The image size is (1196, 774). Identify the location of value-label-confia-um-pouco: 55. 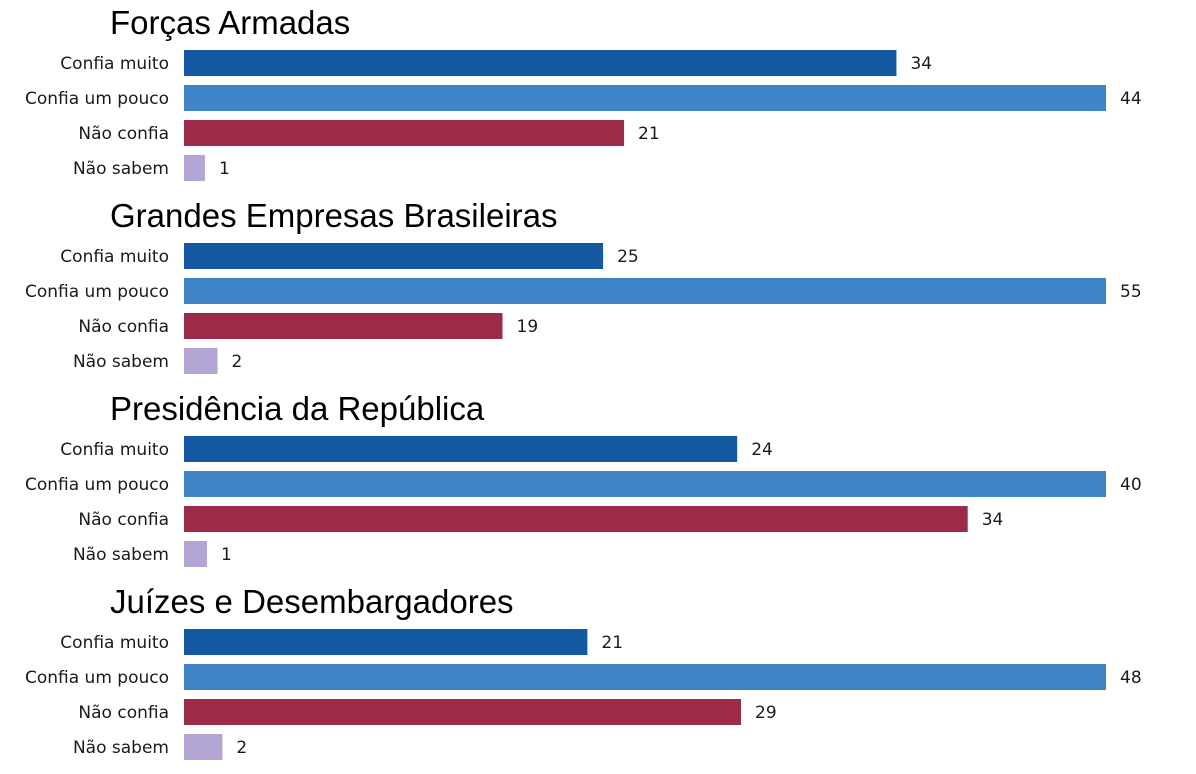
(1131, 292).